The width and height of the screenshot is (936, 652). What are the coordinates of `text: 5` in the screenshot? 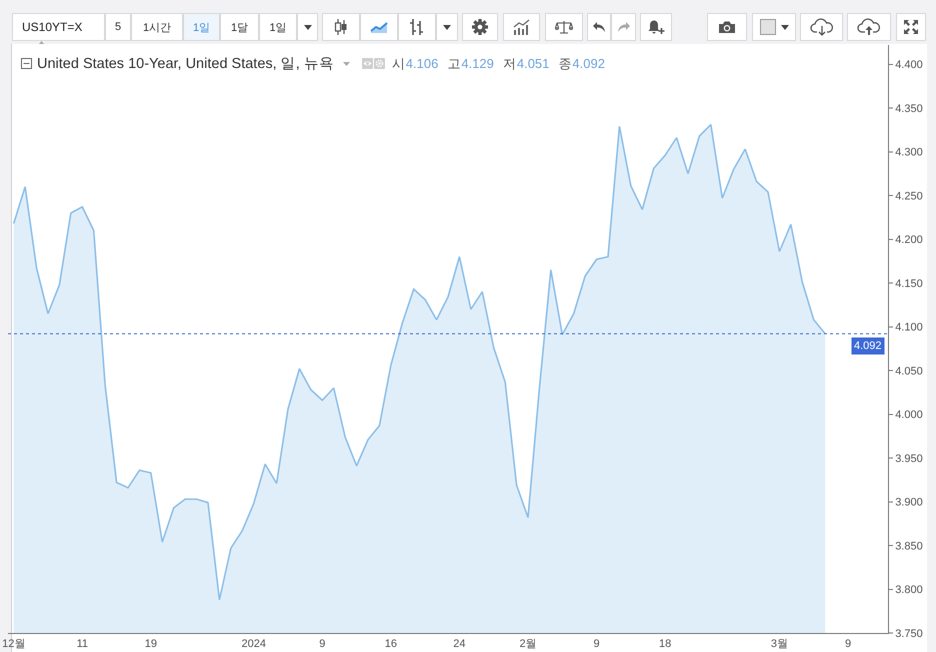 It's located at (118, 27).